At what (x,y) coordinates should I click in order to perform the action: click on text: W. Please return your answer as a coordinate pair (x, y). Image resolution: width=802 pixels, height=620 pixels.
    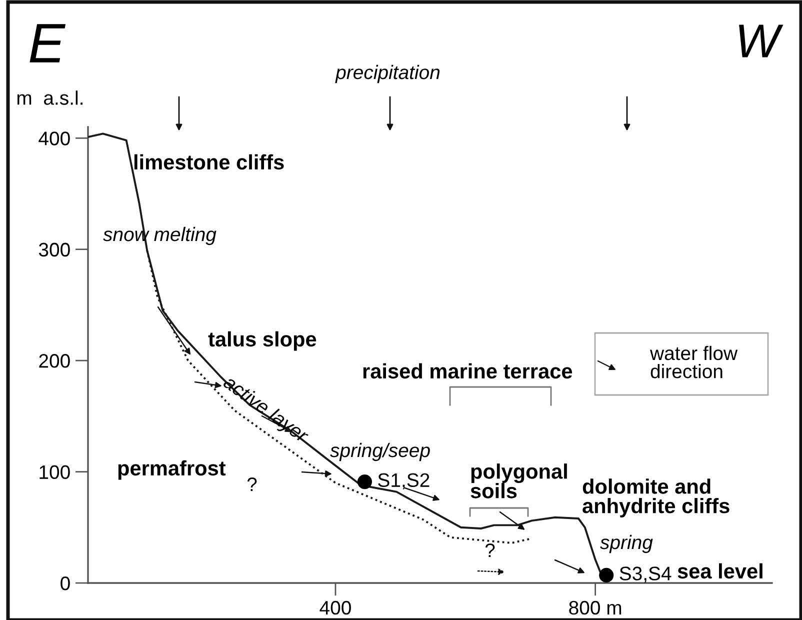
    Looking at the image, I should click on (761, 41).